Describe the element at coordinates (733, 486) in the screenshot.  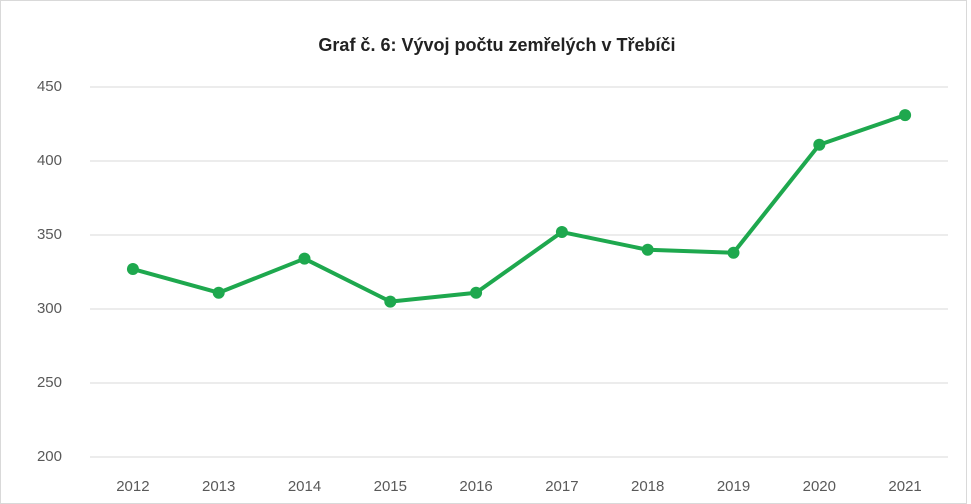
I see `x-tick-label: 2019` at that location.